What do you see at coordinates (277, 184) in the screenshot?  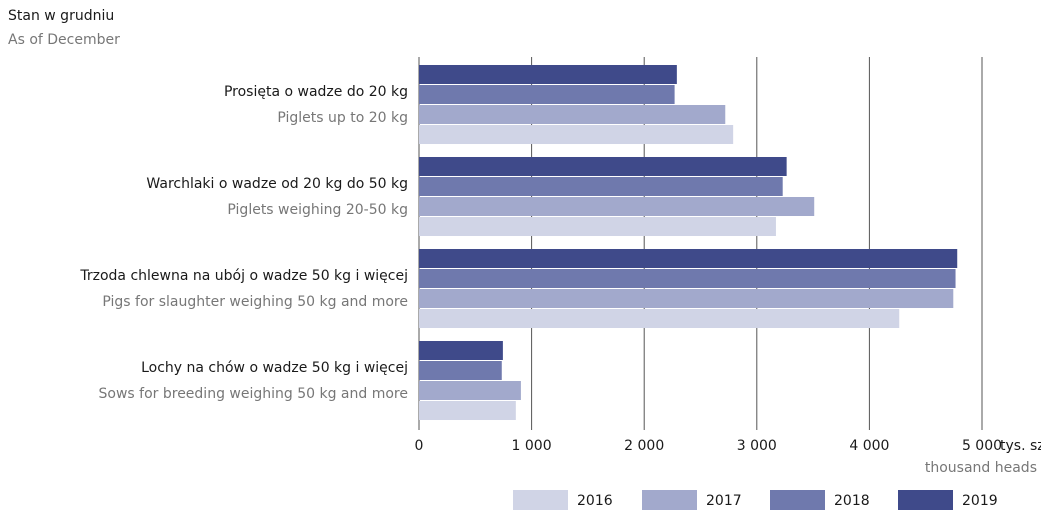 I see `category-label: Warchlaki o wadze od 20 kg do 50 kg` at bounding box center [277, 184].